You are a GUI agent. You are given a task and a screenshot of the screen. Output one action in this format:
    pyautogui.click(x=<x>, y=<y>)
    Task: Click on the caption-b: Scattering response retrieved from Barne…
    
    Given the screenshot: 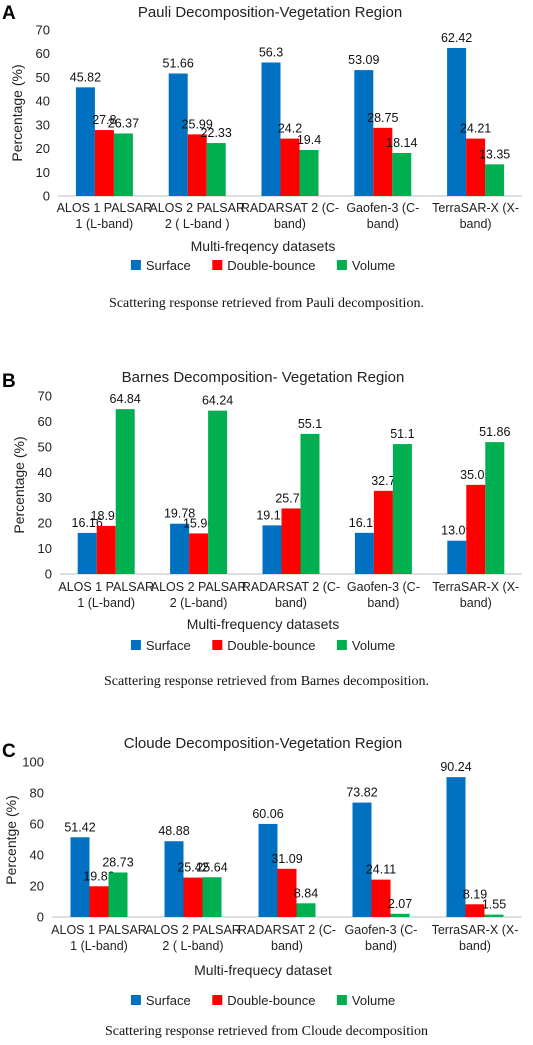 What is the action you would take?
    pyautogui.click(x=266, y=681)
    